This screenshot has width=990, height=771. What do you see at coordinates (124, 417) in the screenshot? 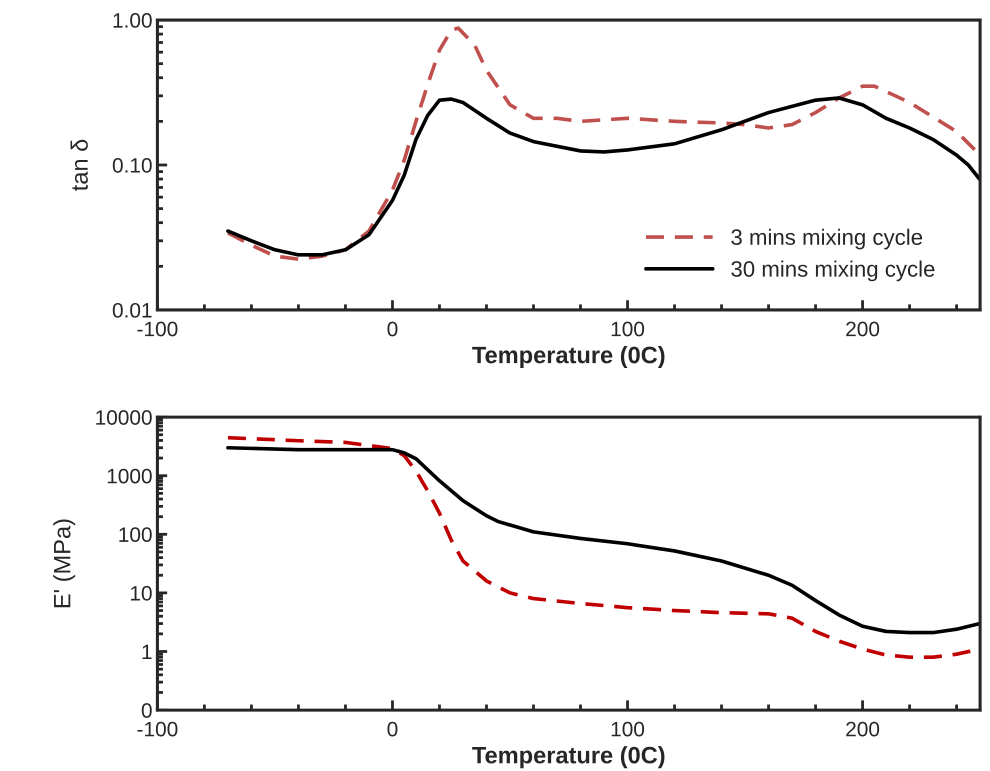
I see `y-tick-label: 10000` at bounding box center [124, 417].